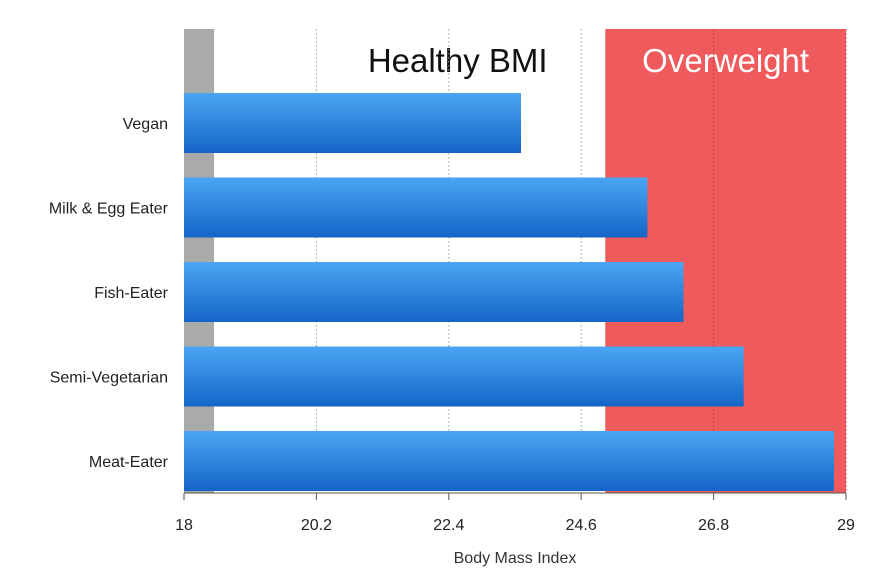  I want to click on category-label-meat-eater: Meat-Eater, so click(129, 462).